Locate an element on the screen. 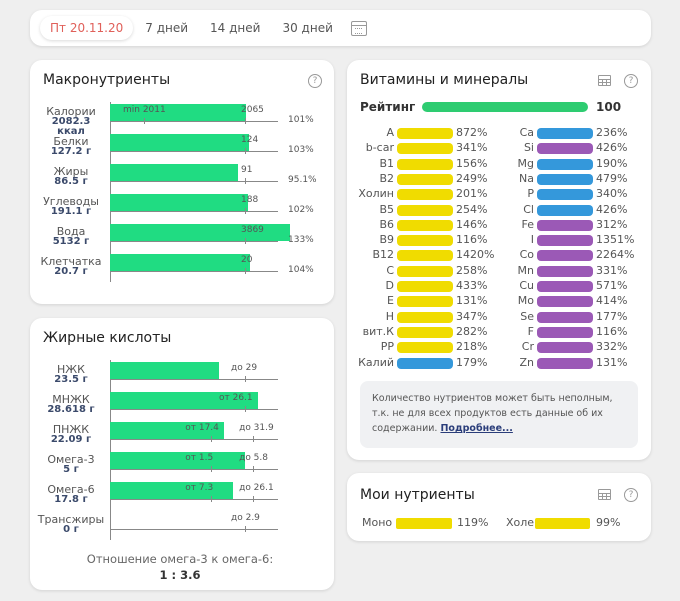 This screenshot has width=680, height=601. my-nutrients-title: Мои нутриенты is located at coordinates (417, 495).